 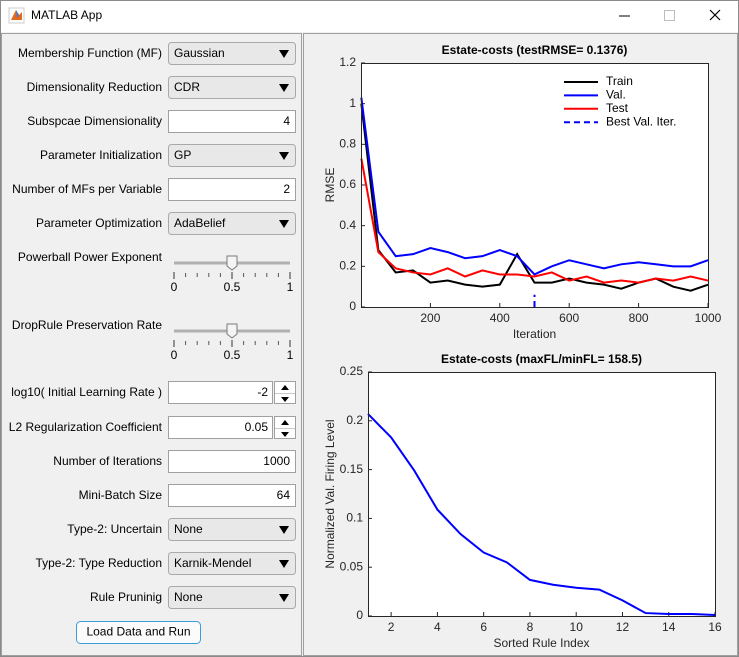 I want to click on field-label: DropRule Preservation Rate, so click(x=87, y=325).